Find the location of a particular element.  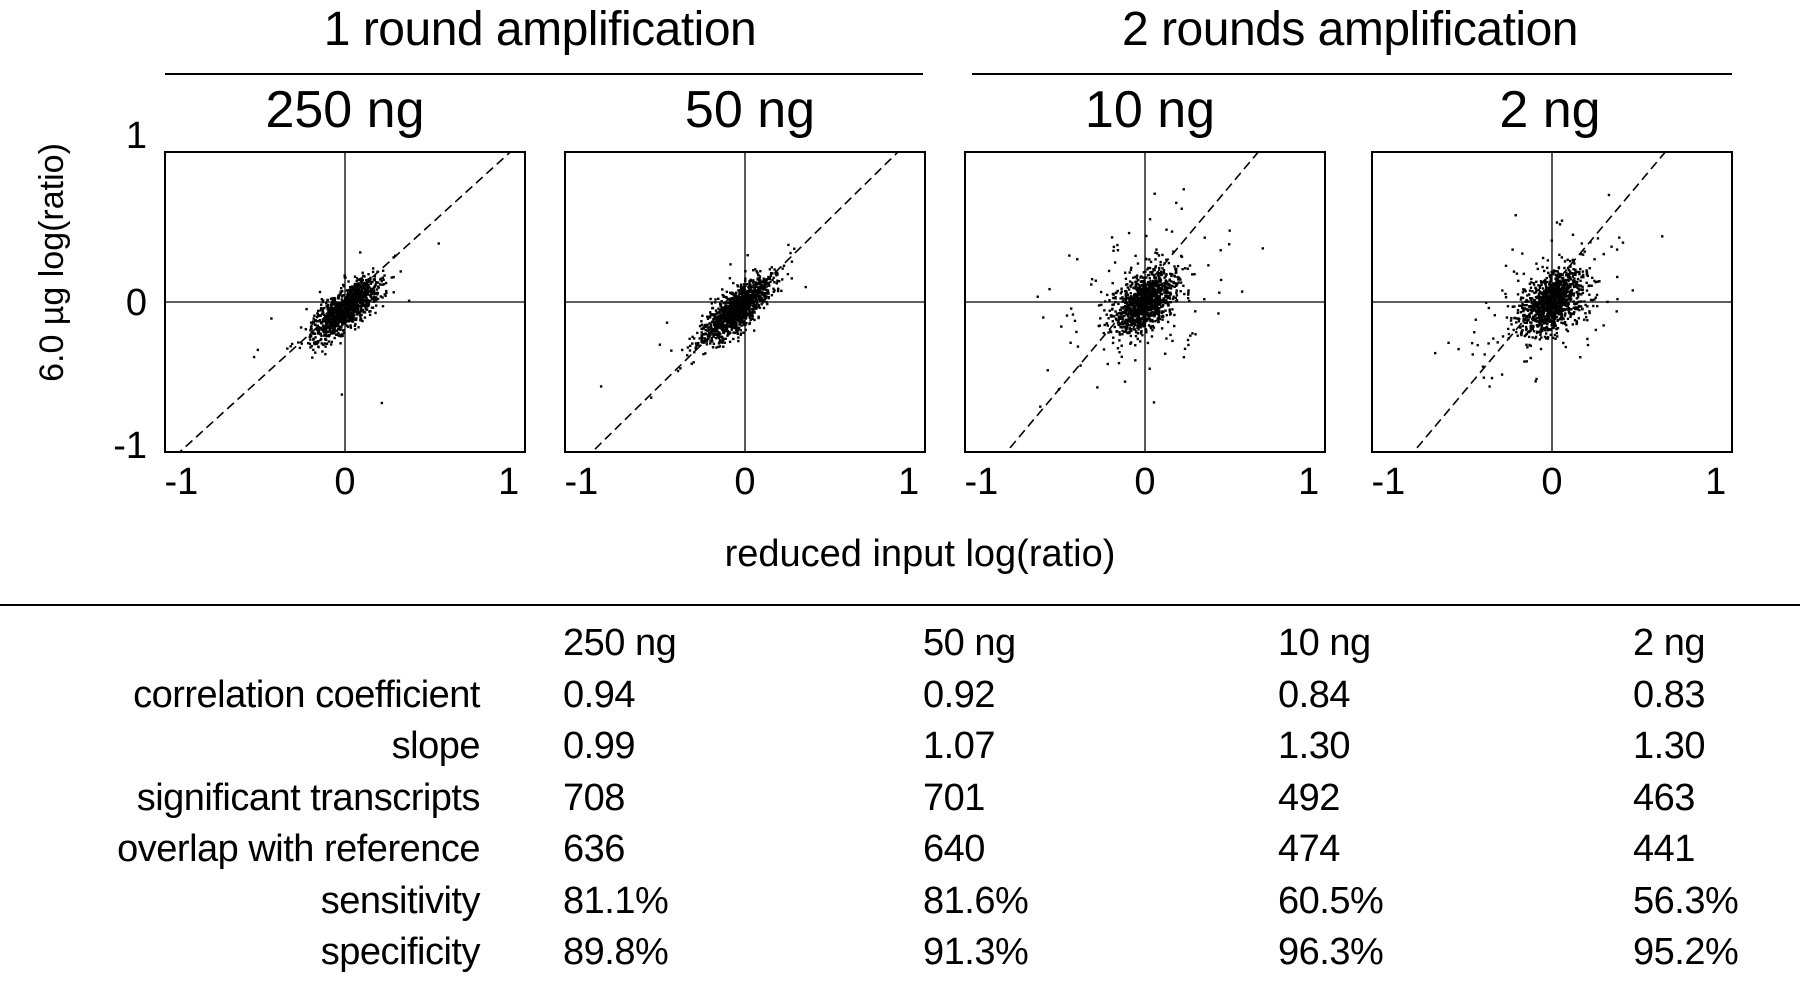

table-cell: 89.8% is located at coordinates (616, 952).